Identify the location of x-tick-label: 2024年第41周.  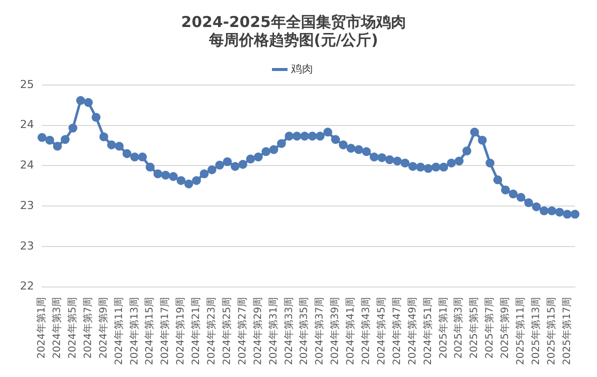
(350, 331).